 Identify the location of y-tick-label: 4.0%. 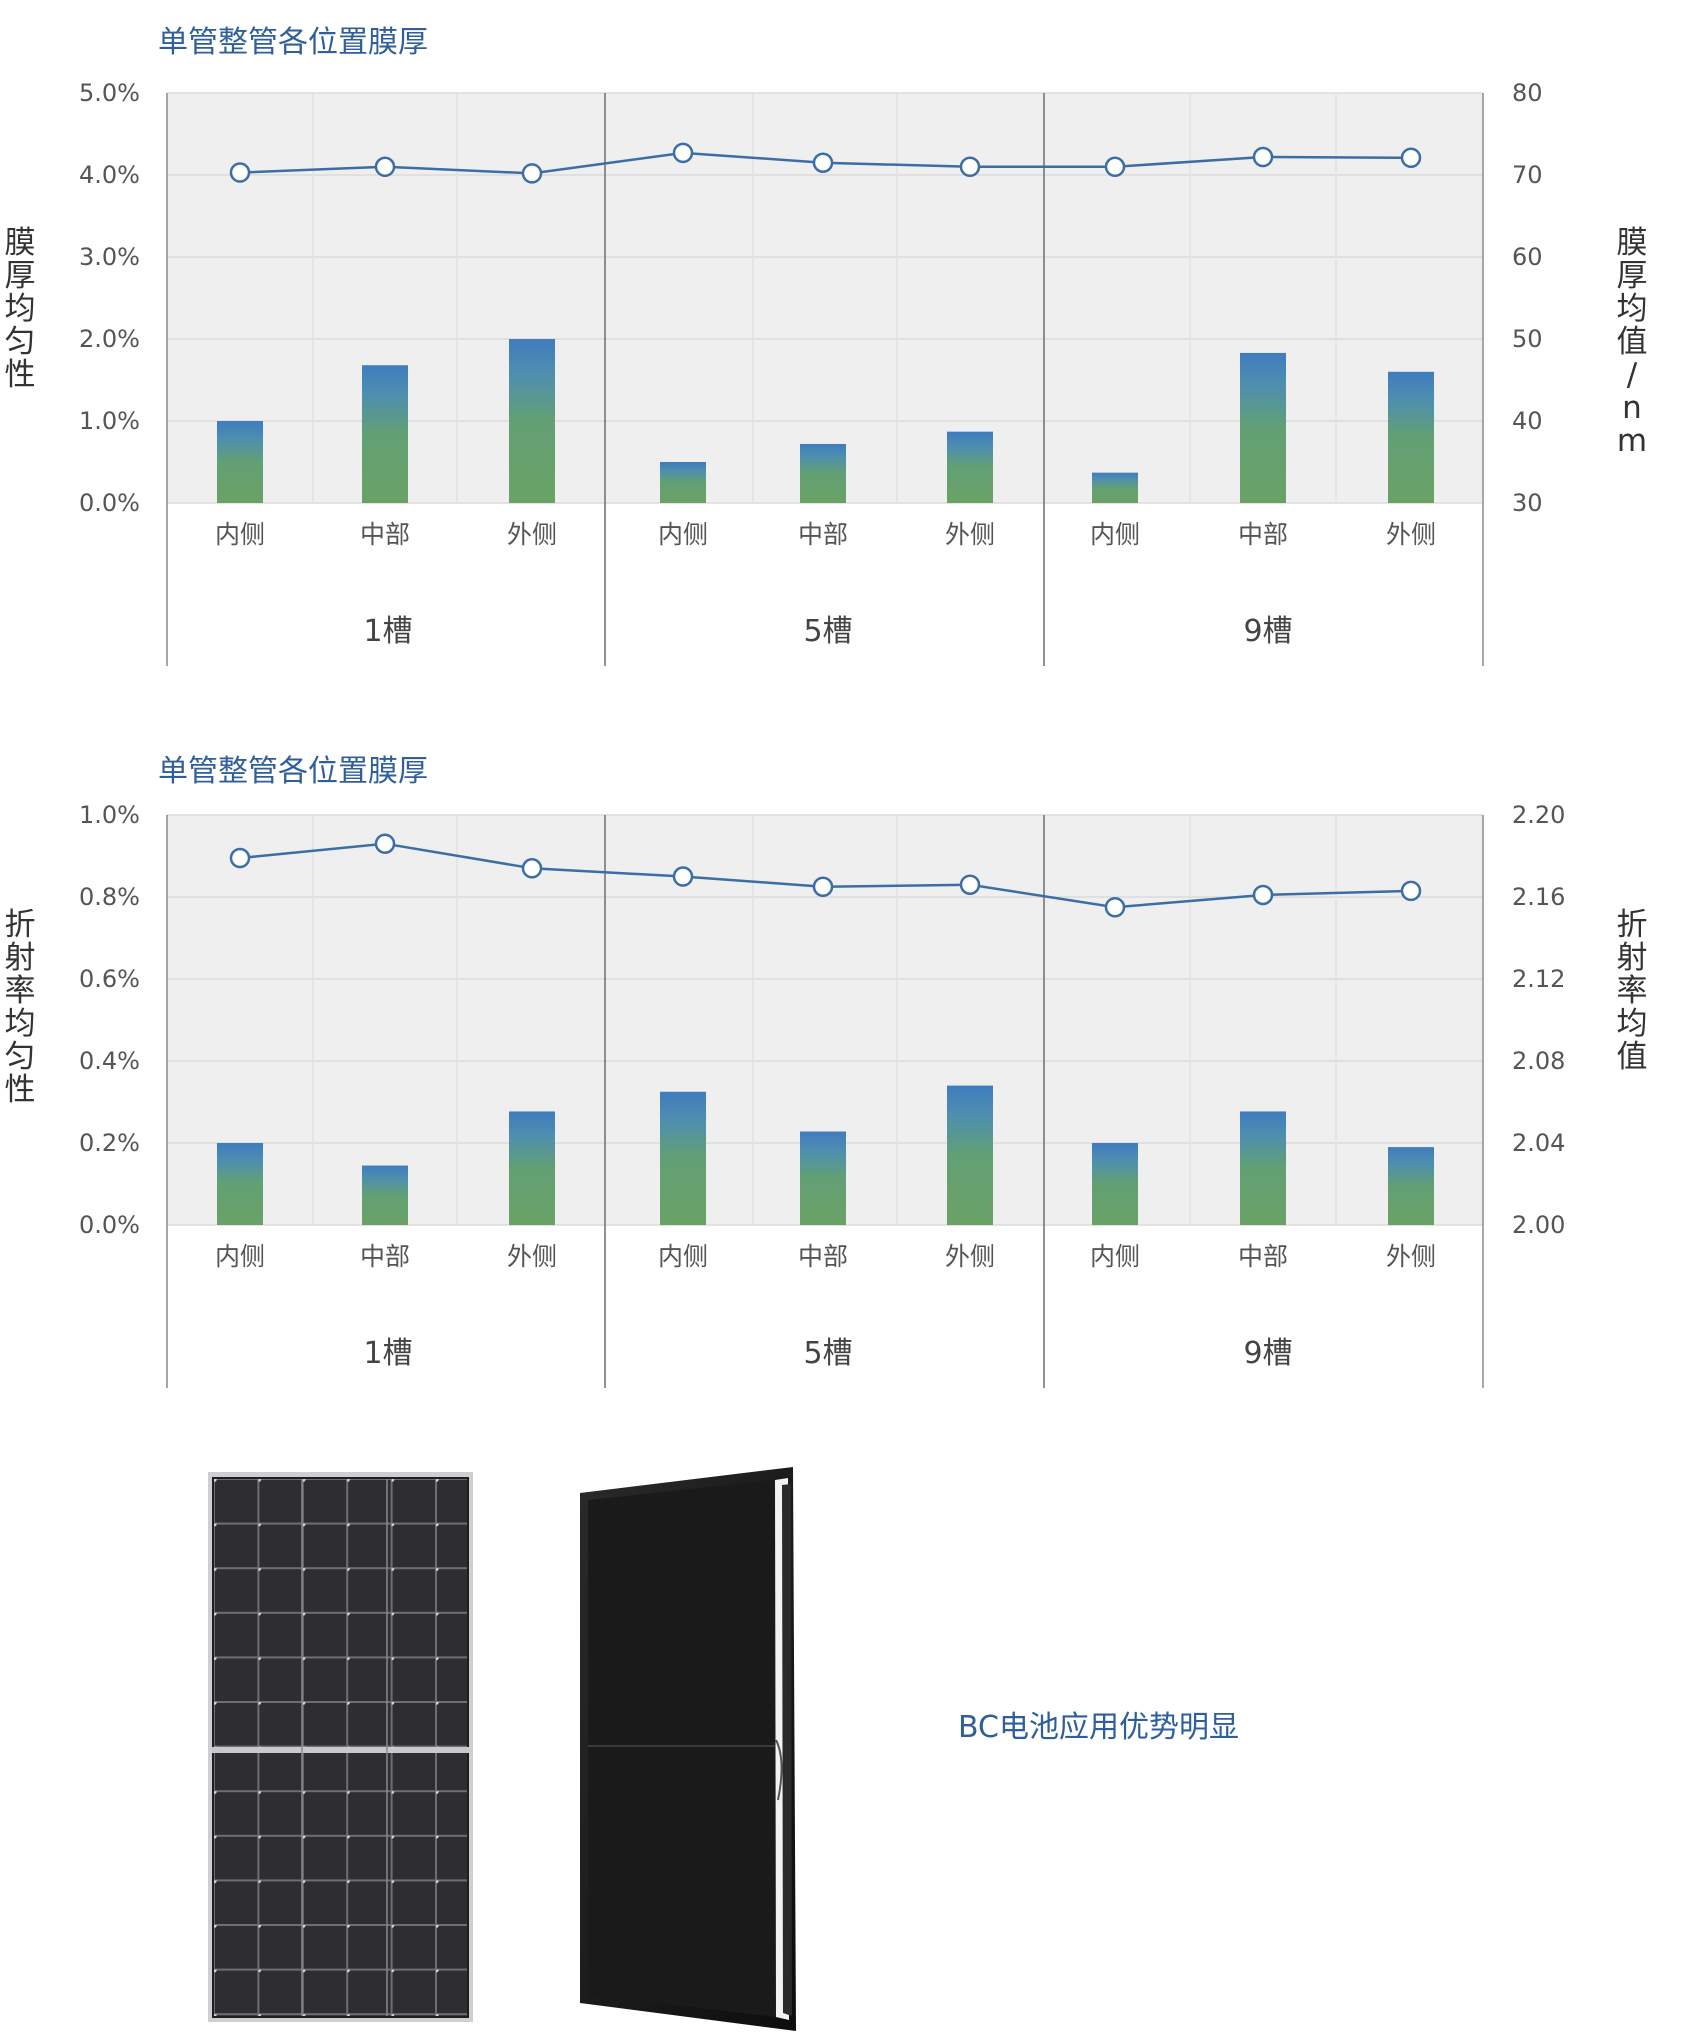
(109, 175).